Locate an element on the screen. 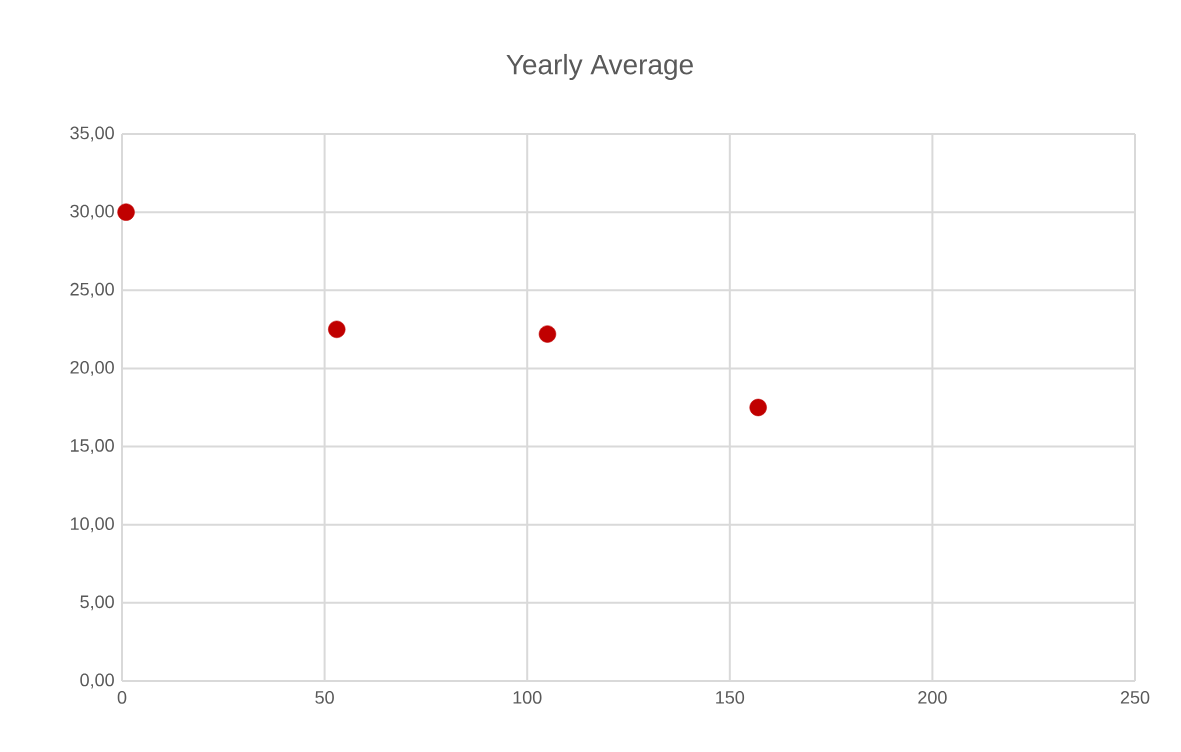  x-tick-label: 0 is located at coordinates (122, 697).